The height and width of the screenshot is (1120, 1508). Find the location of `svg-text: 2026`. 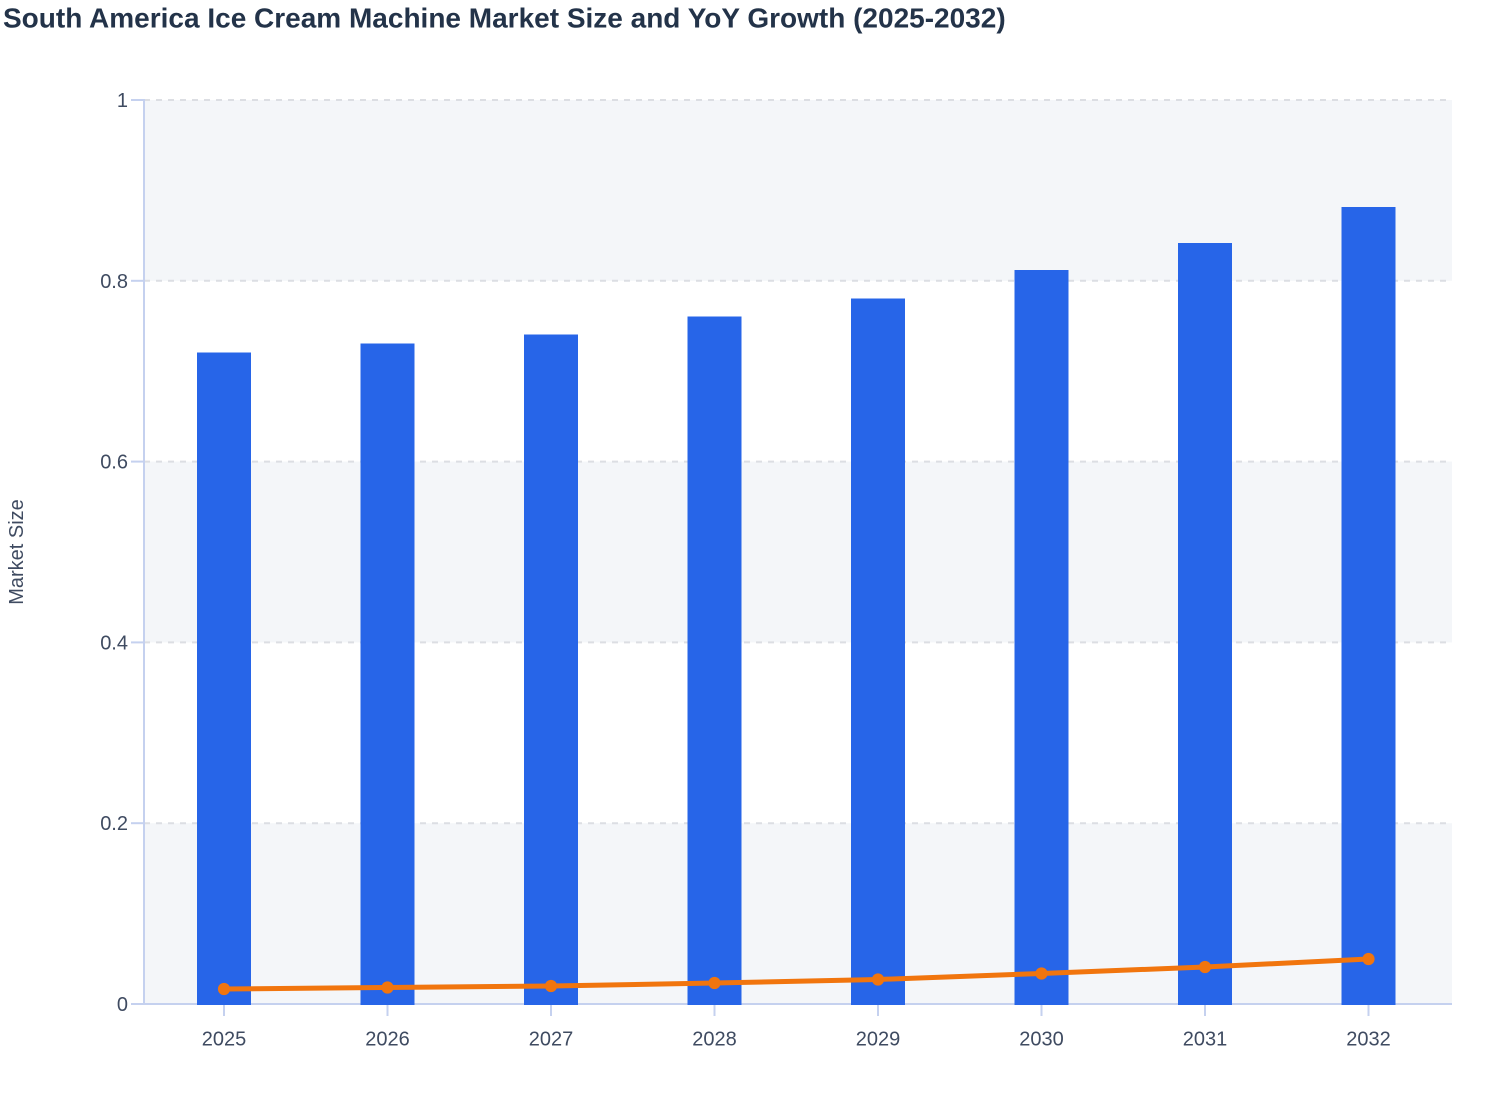

svg-text: 2026 is located at coordinates (387, 1040).